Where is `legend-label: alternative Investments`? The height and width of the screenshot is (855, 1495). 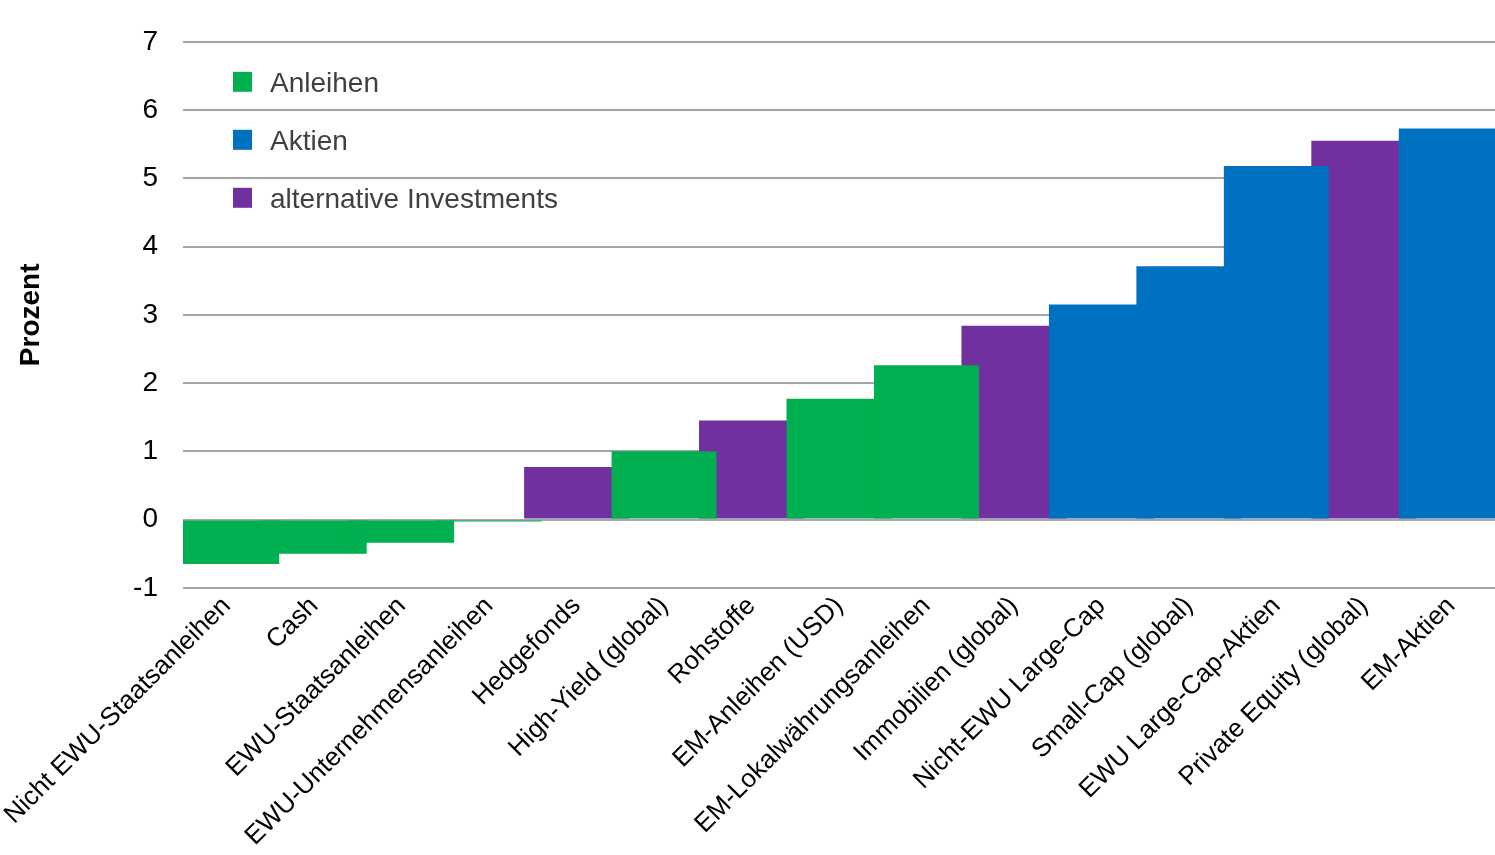
legend-label: alternative Investments is located at coordinates (414, 198).